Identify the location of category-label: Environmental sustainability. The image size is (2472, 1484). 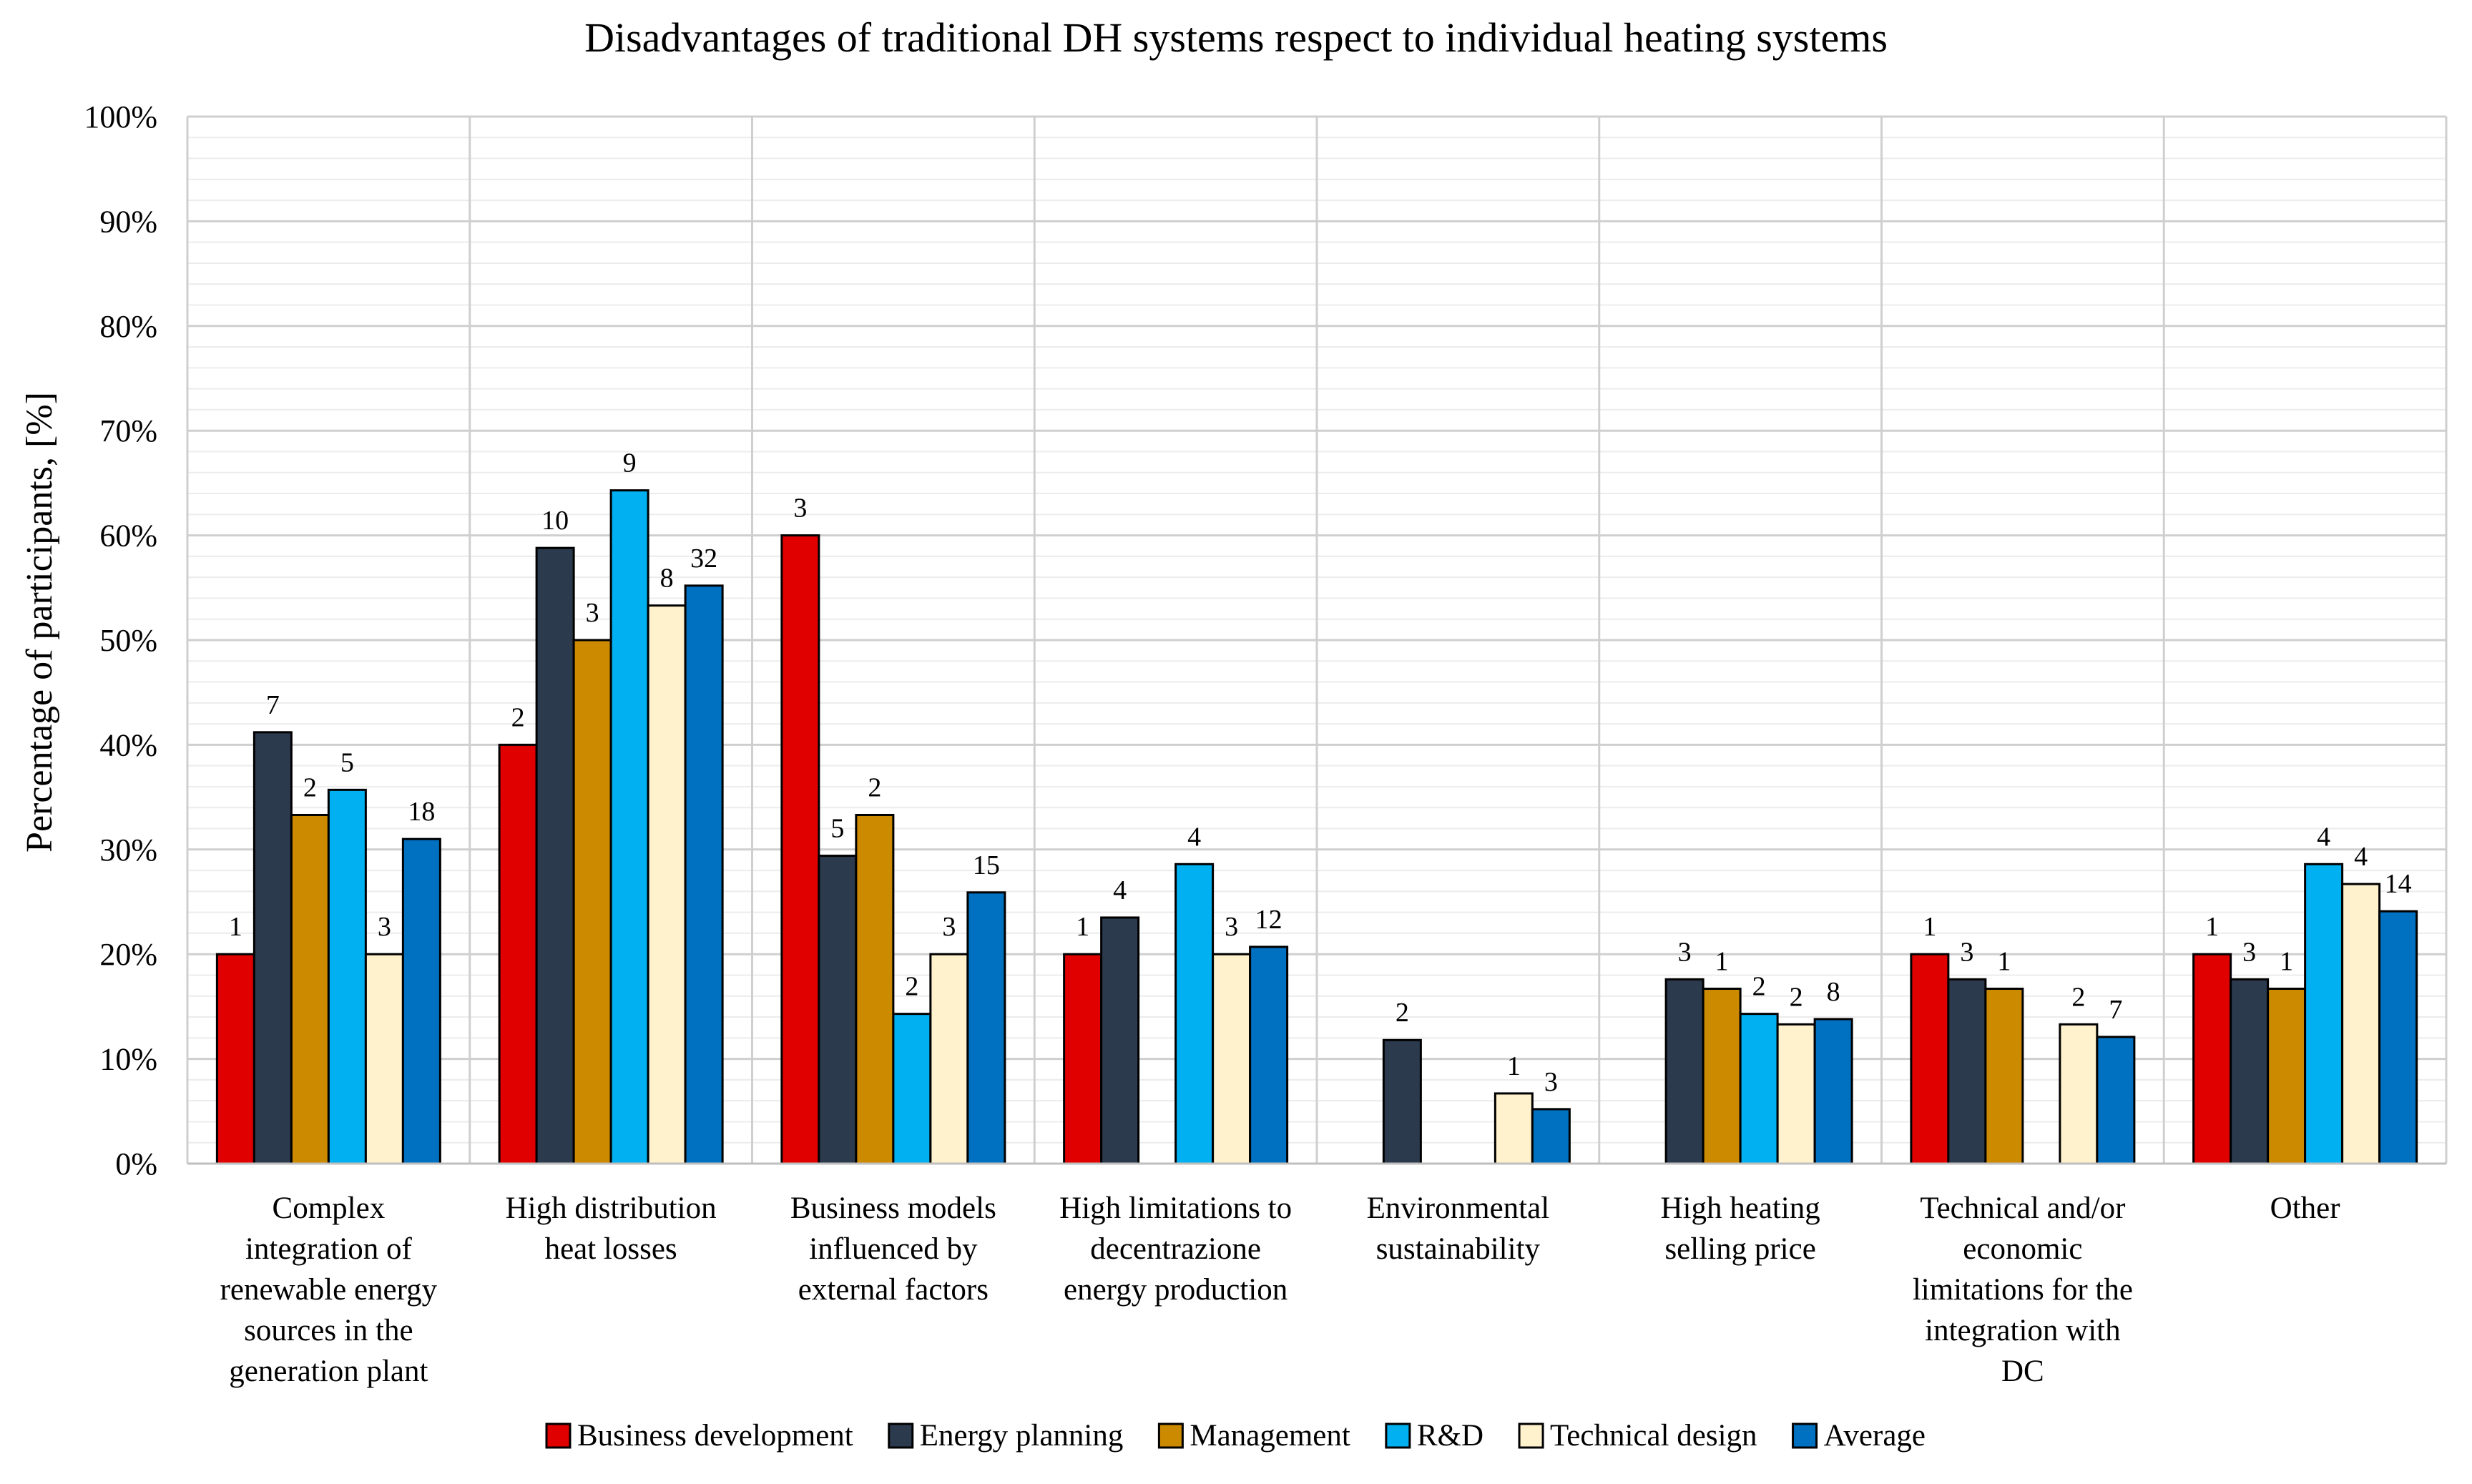
(1459, 1229).